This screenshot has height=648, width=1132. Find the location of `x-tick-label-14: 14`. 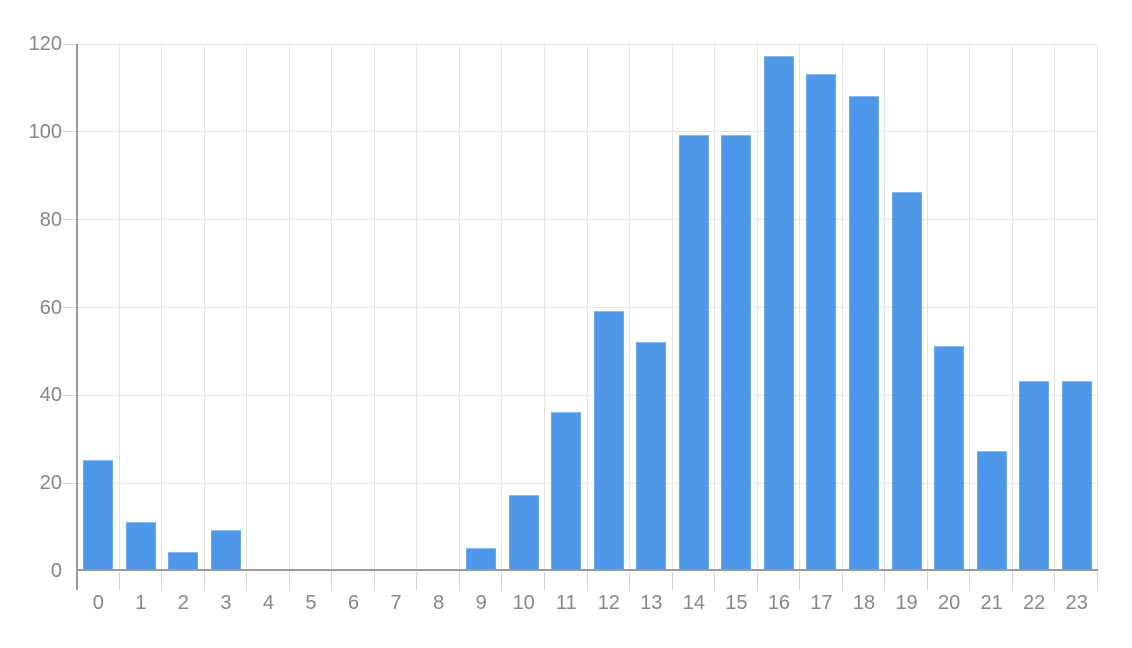

x-tick-label-14: 14 is located at coordinates (693, 603).